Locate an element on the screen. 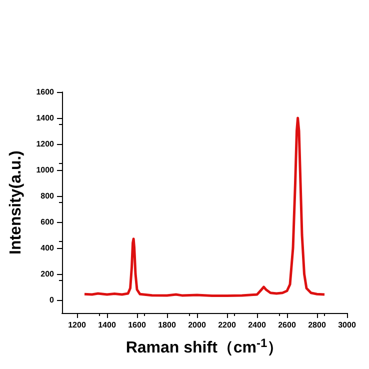  y-tick-label: 400 is located at coordinates (47, 248).